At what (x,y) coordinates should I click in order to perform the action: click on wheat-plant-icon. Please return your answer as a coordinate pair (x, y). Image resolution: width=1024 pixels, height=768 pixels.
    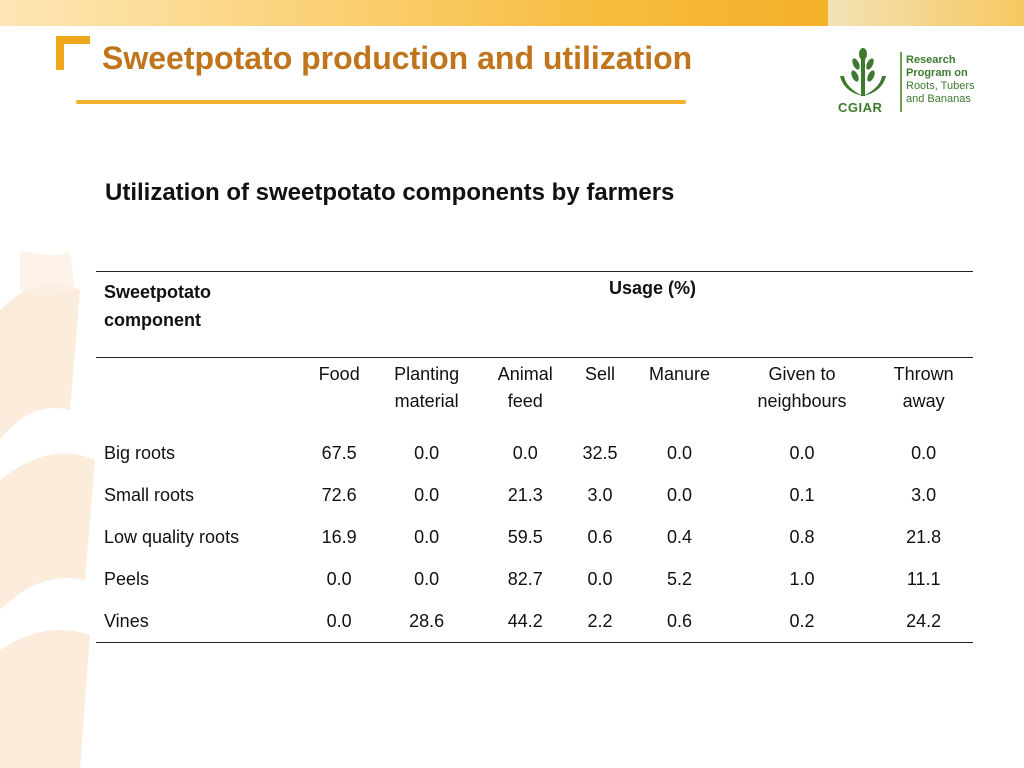
    Looking at the image, I should click on (863, 72).